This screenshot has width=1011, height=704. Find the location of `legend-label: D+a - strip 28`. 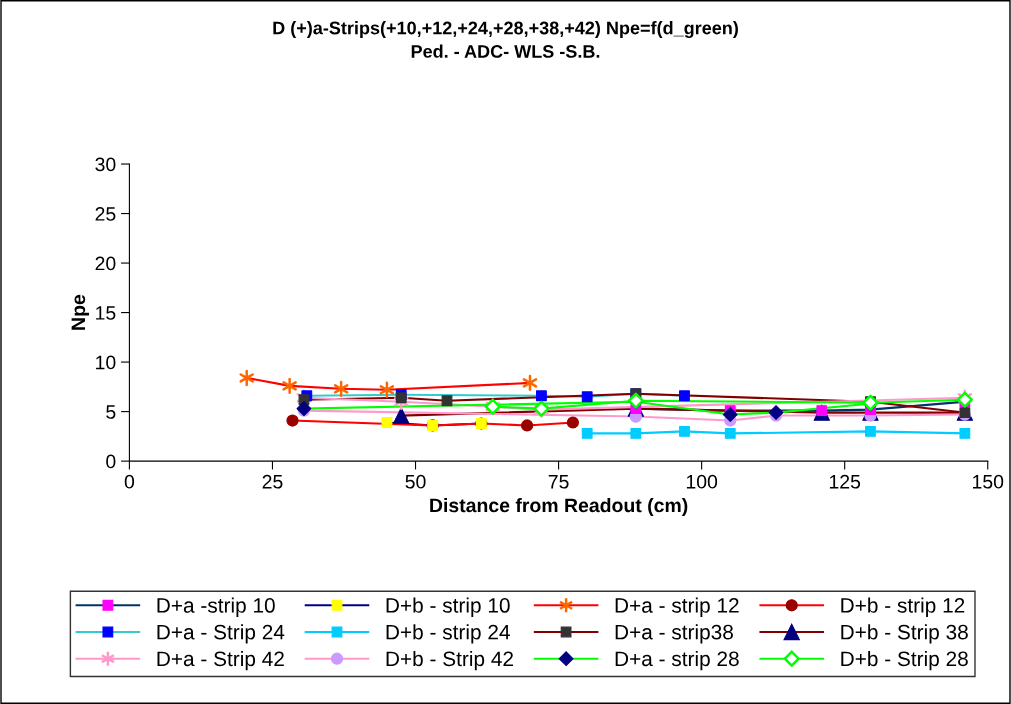

legend-label: D+a - strip 28 is located at coordinates (677, 660).